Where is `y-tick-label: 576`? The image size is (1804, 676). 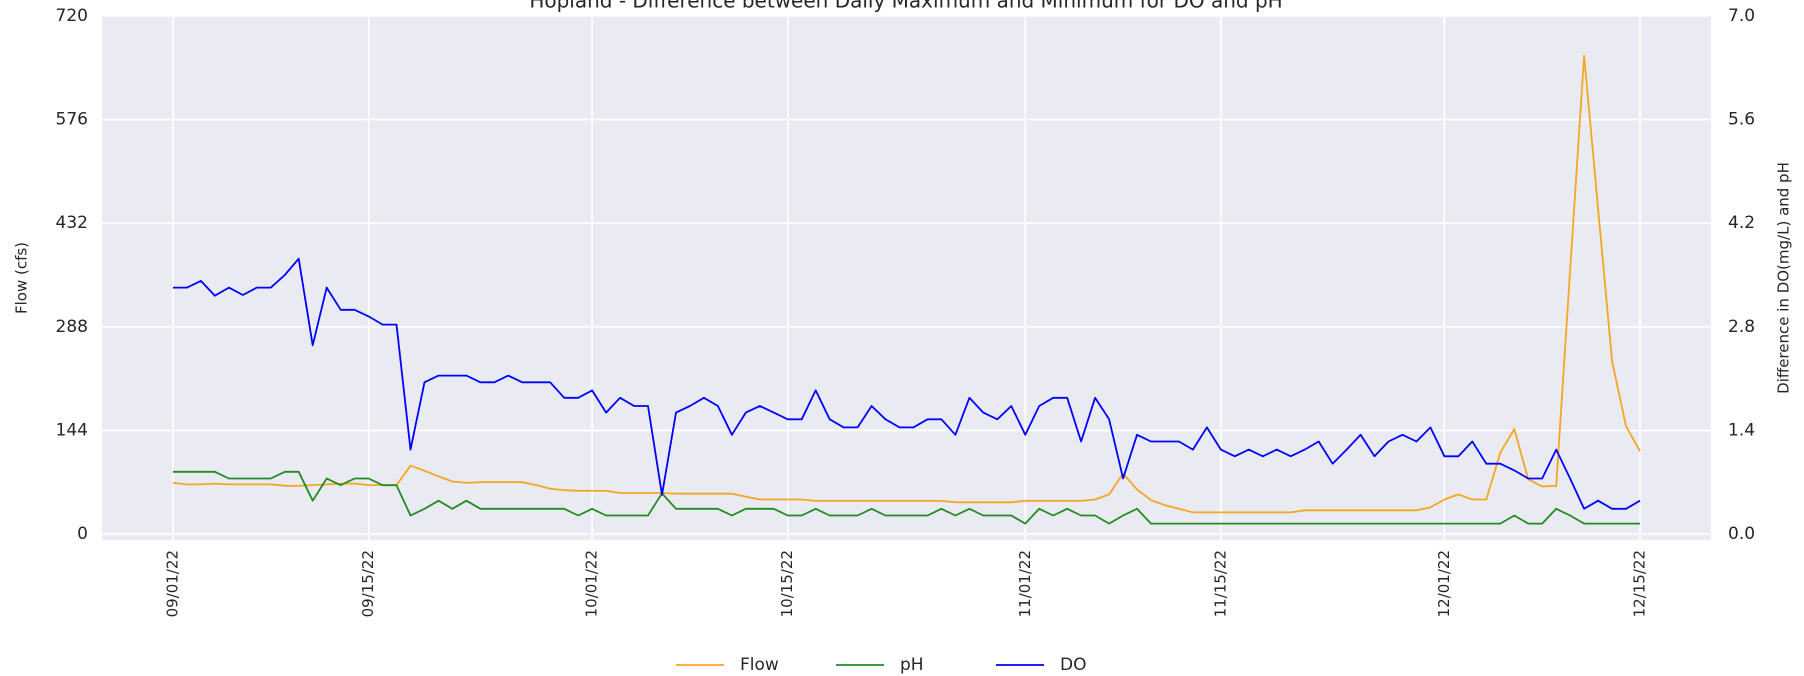 y-tick-label: 576 is located at coordinates (72, 120).